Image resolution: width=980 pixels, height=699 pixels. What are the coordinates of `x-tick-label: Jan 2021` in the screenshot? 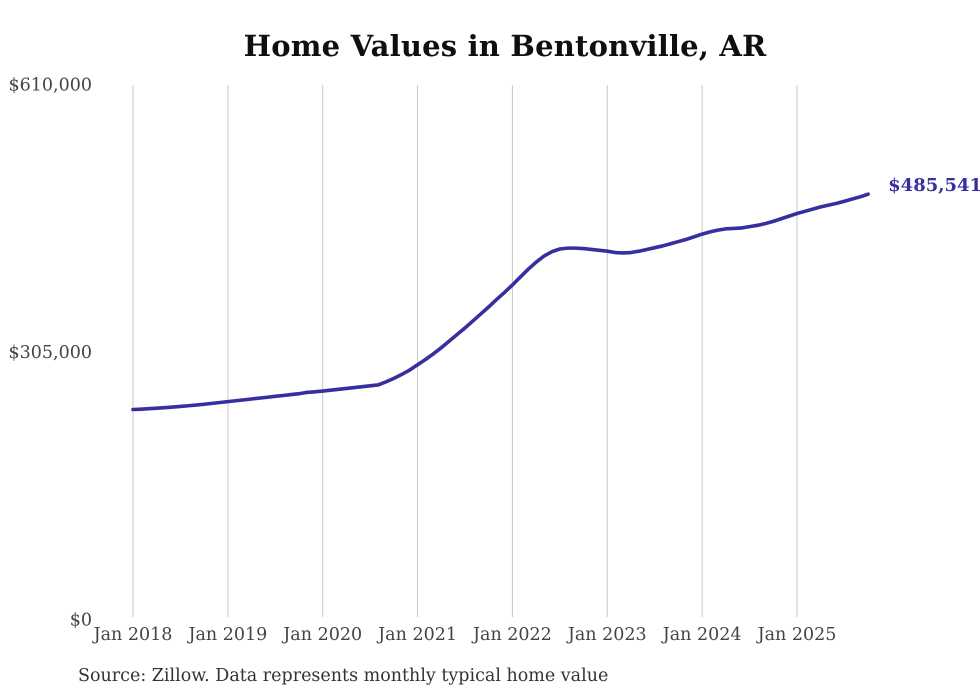 It's located at (416, 635).